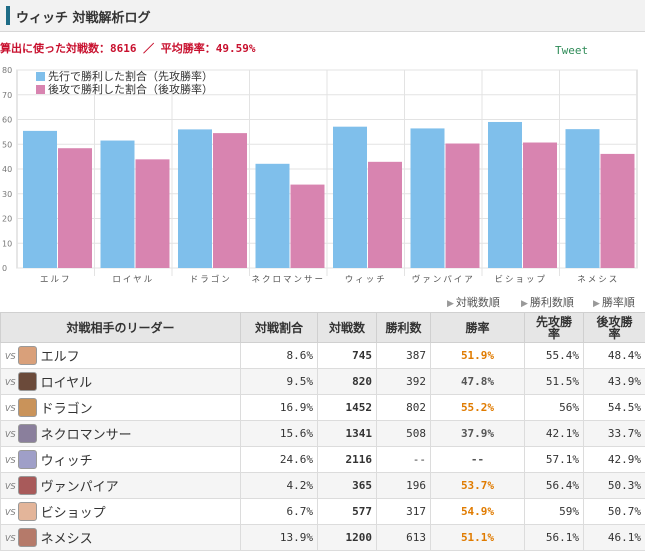  What do you see at coordinates (130, 89) in the screenshot?
I see `legend-entry: 後攻で勝利した割合（後攻勝率）` at bounding box center [130, 89].